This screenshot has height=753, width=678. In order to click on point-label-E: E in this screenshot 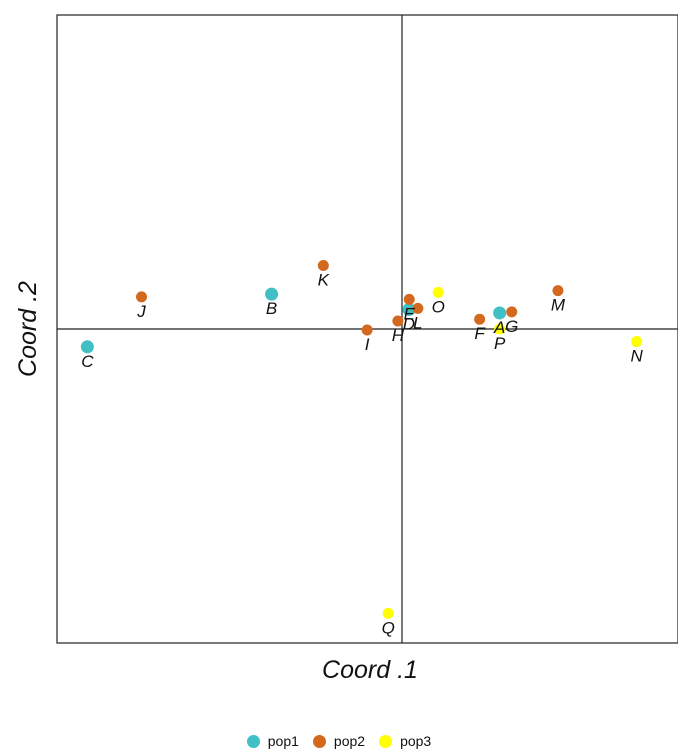, I will do `click(410, 313)`.